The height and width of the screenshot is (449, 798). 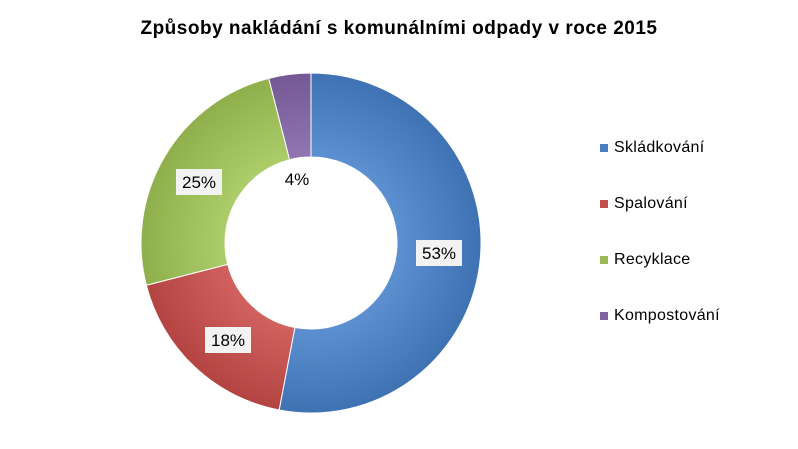 What do you see at coordinates (604, 260) in the screenshot?
I see `legend-swatch-recyklace` at bounding box center [604, 260].